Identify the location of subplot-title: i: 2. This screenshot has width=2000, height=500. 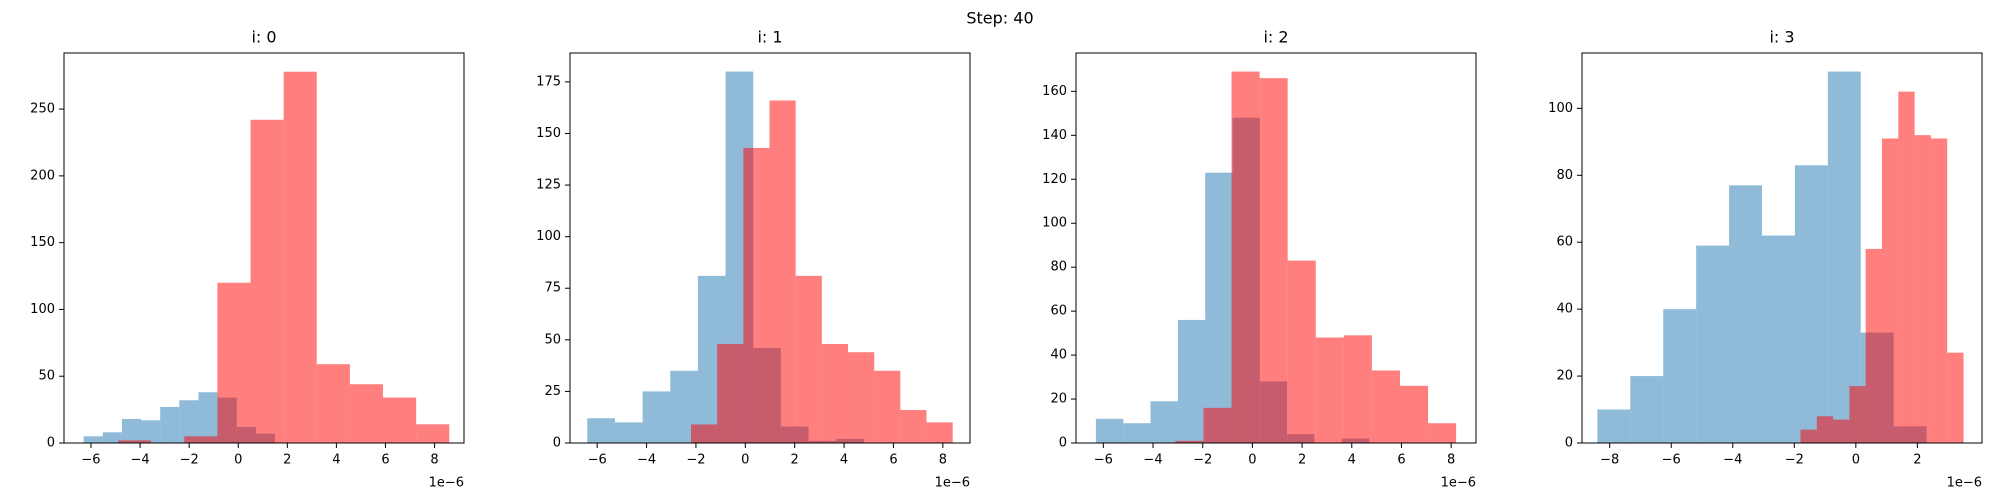
(1275, 37).